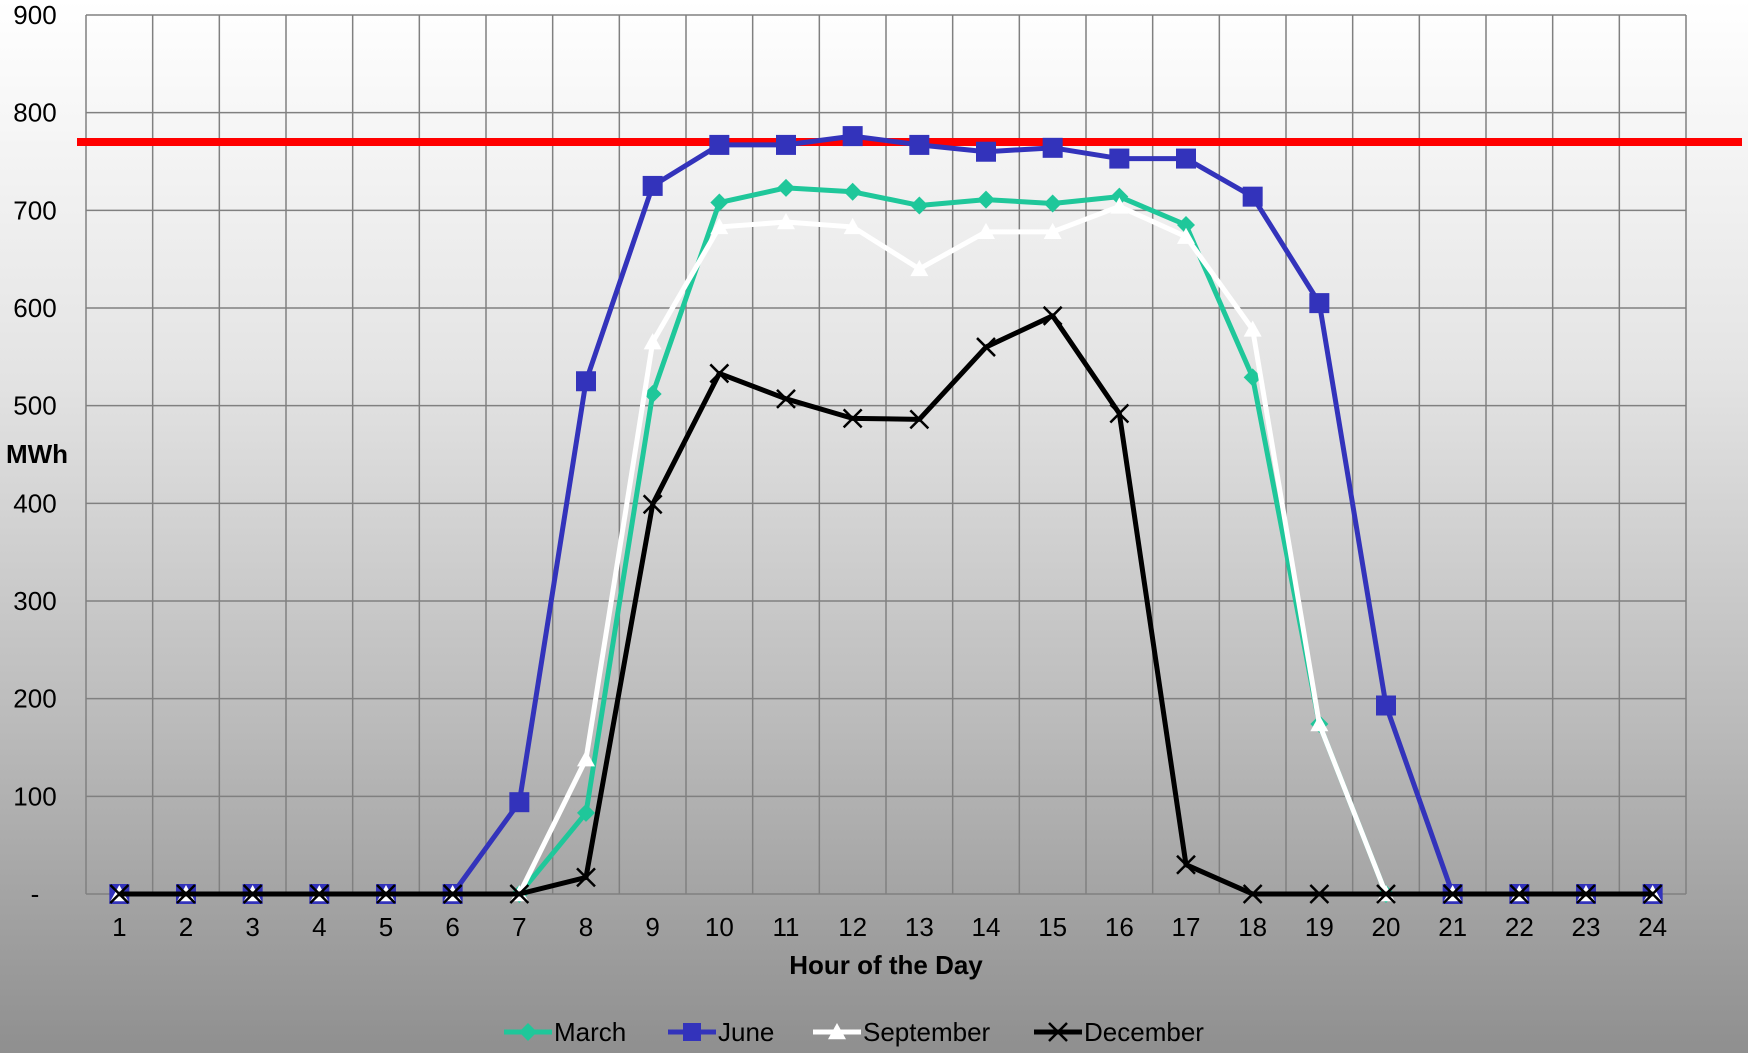  Describe the element at coordinates (746, 1032) in the screenshot. I see `legend-label: June` at that location.